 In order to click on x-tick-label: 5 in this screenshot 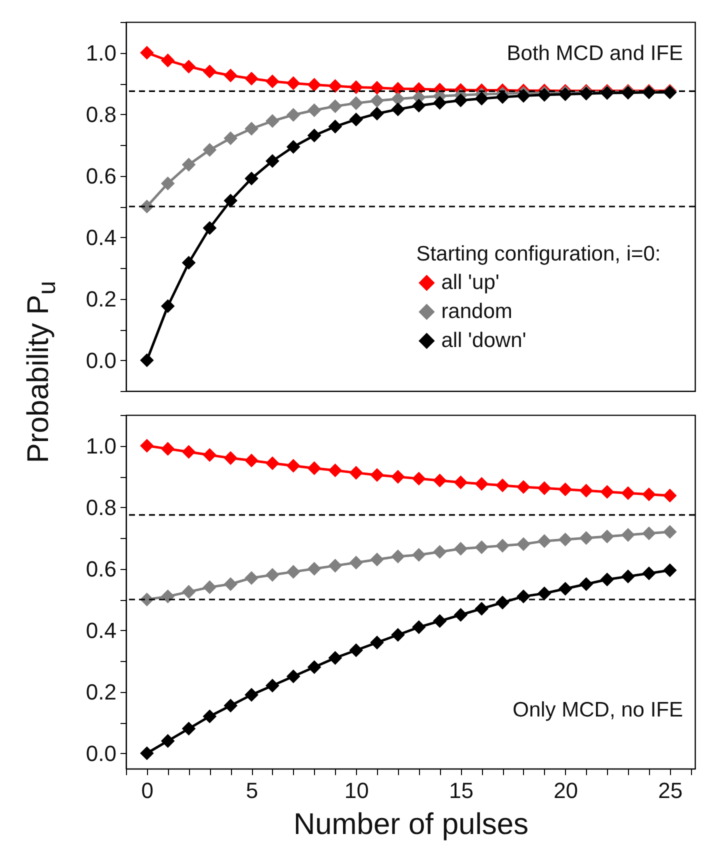, I will do `click(252, 791)`.